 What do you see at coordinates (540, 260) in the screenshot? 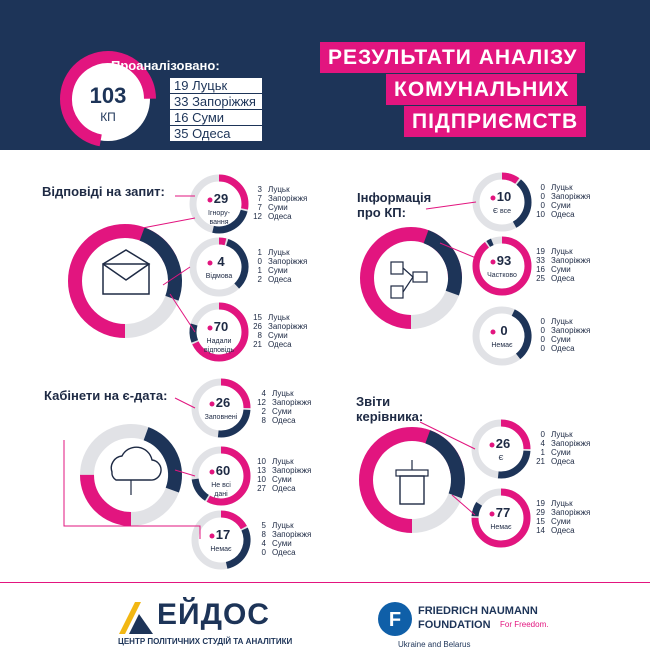
I see `info-cities-1-count: 33` at bounding box center [540, 260].